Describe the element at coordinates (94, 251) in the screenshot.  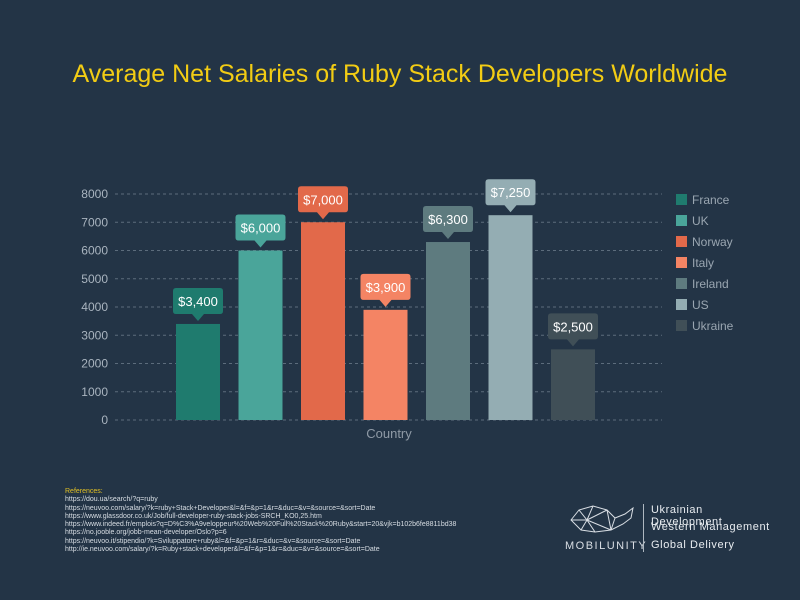
I see `y-tick-label: 6000` at that location.